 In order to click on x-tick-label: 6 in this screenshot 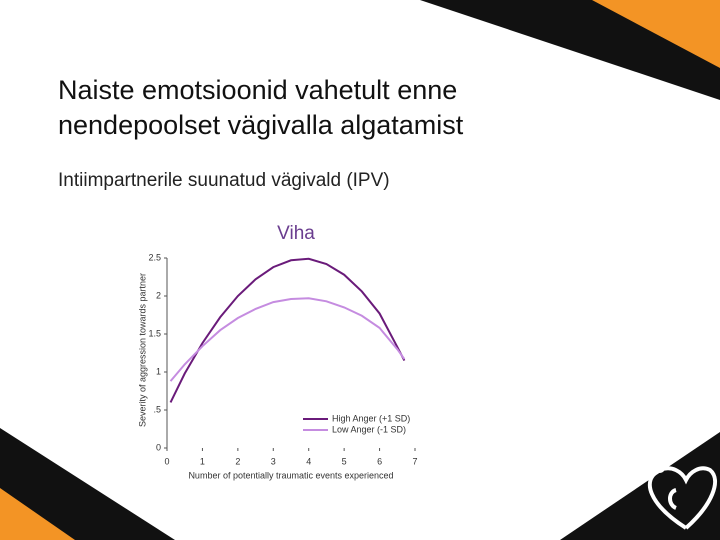, I will do `click(379, 461)`.